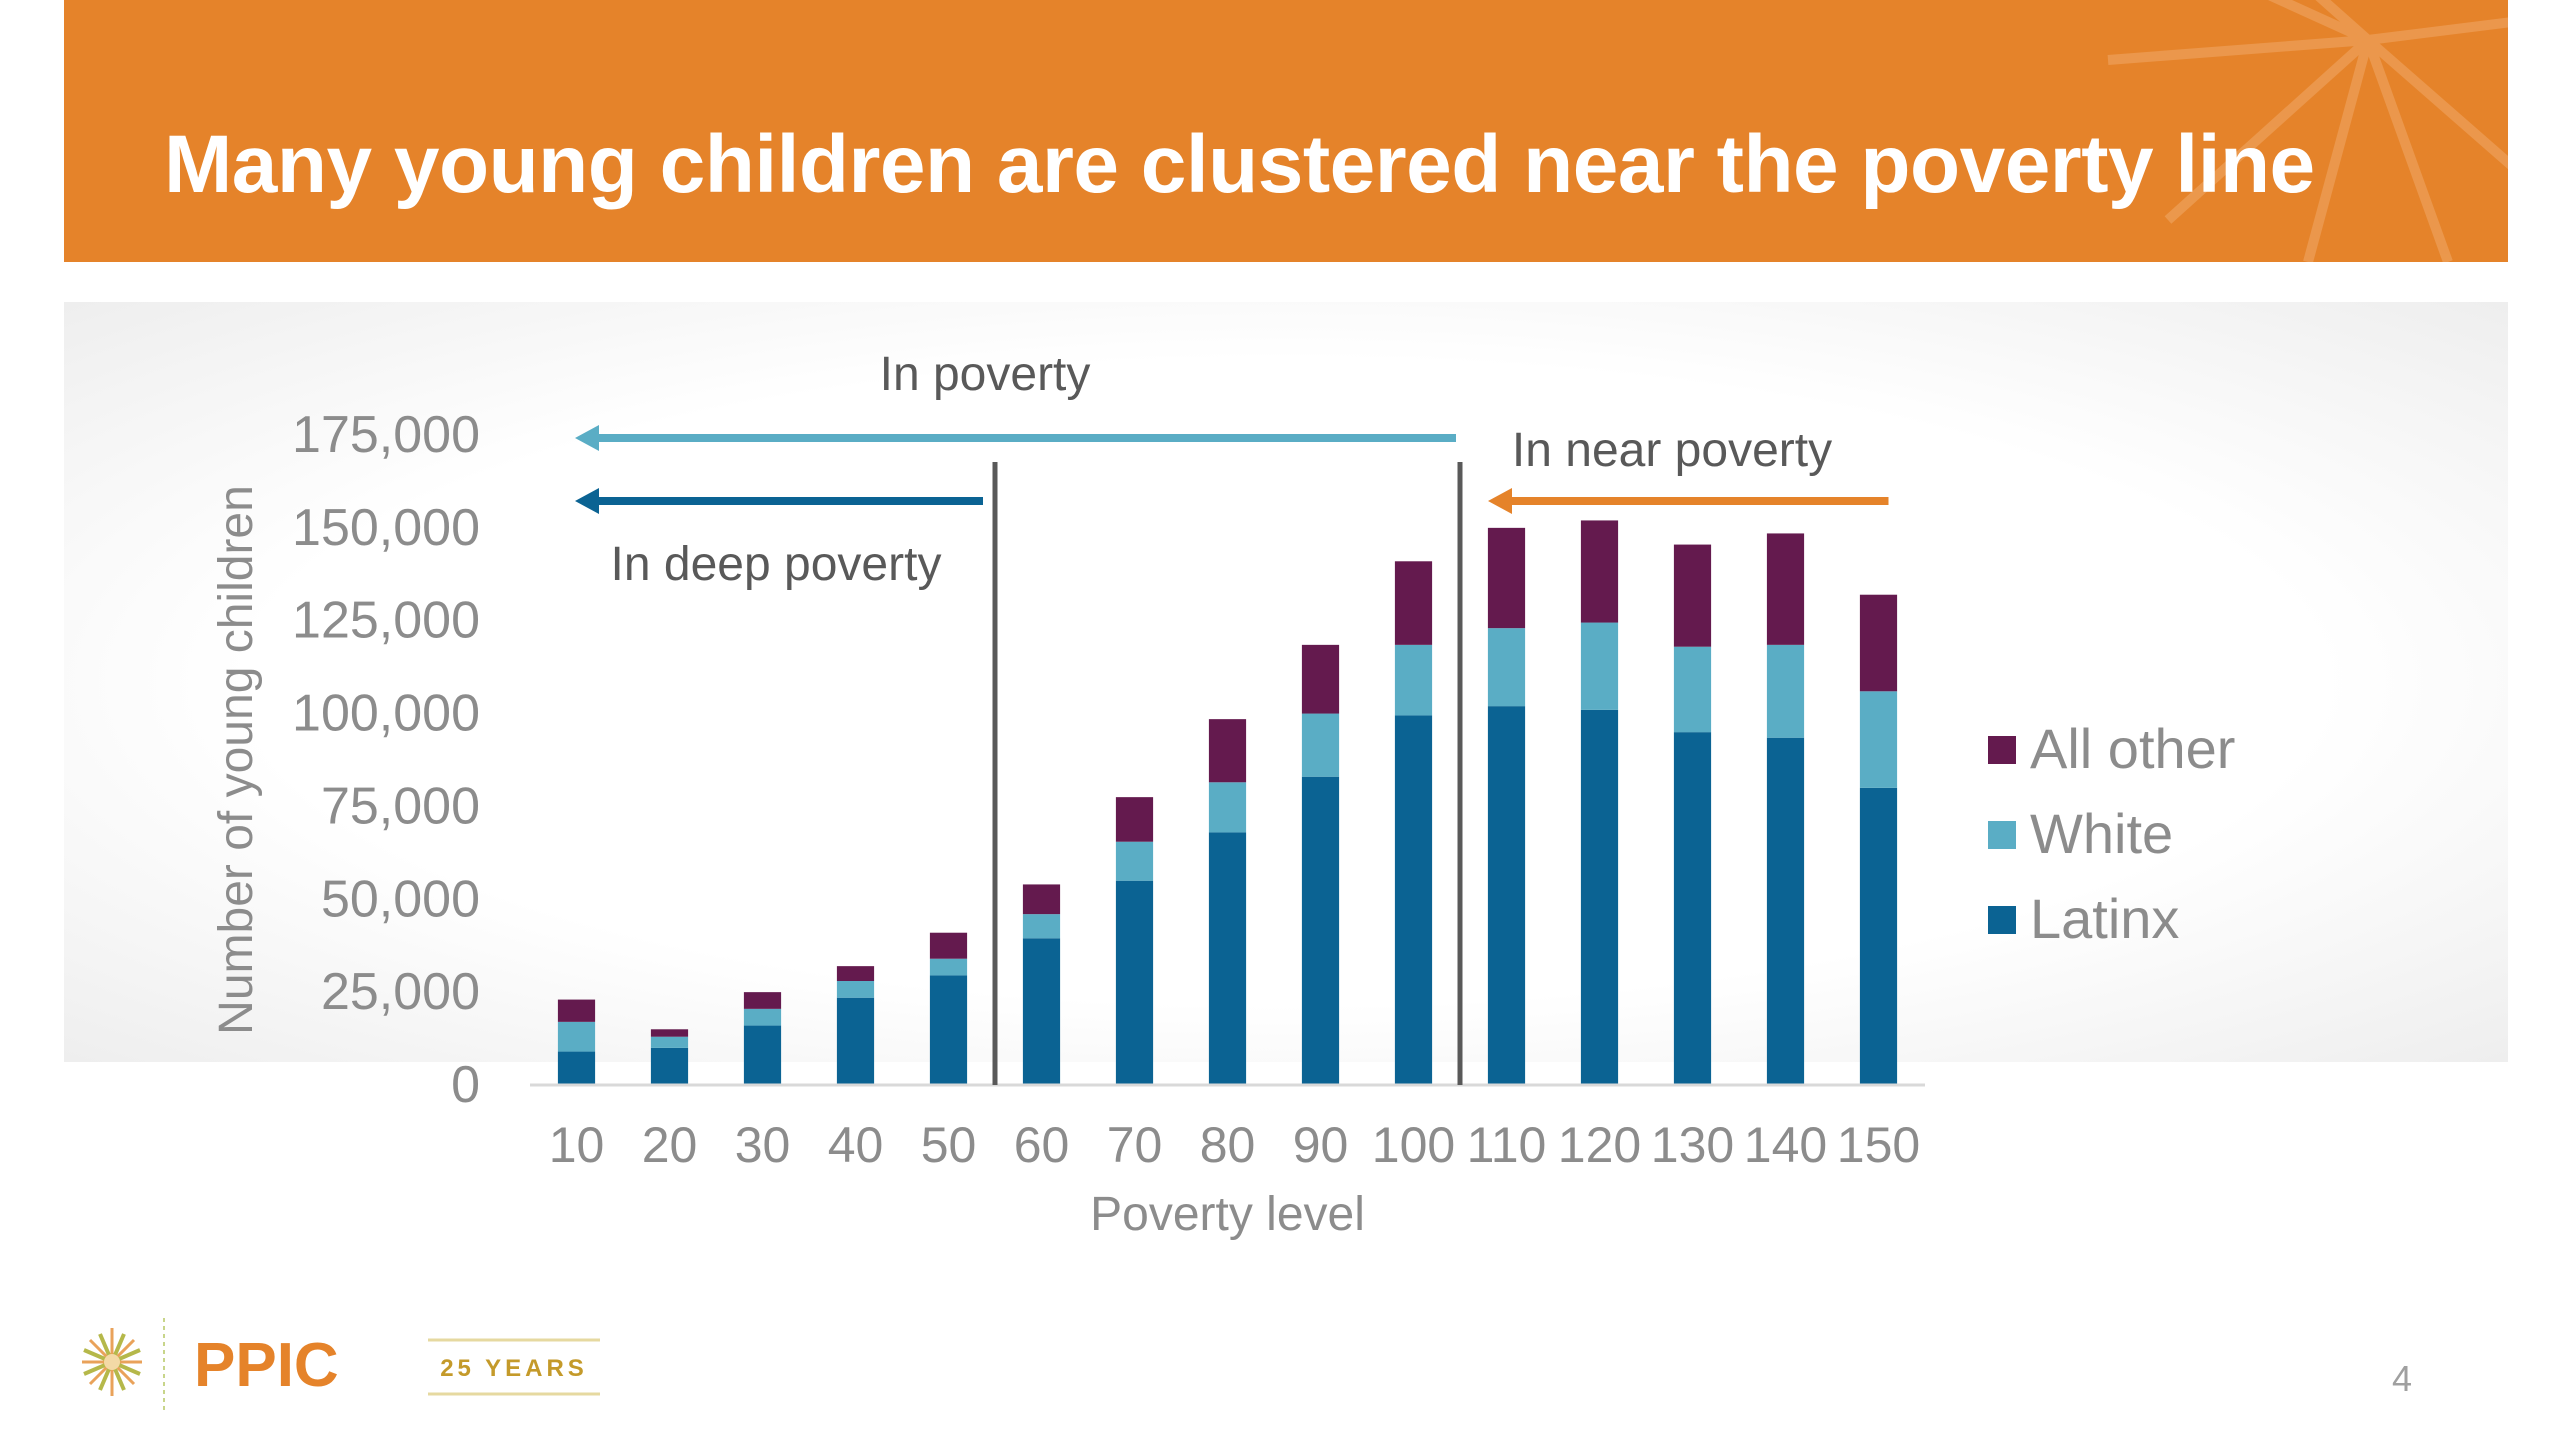 The width and height of the screenshot is (2560, 1440). I want to click on x-tick-label: 90, so click(1321, 1145).